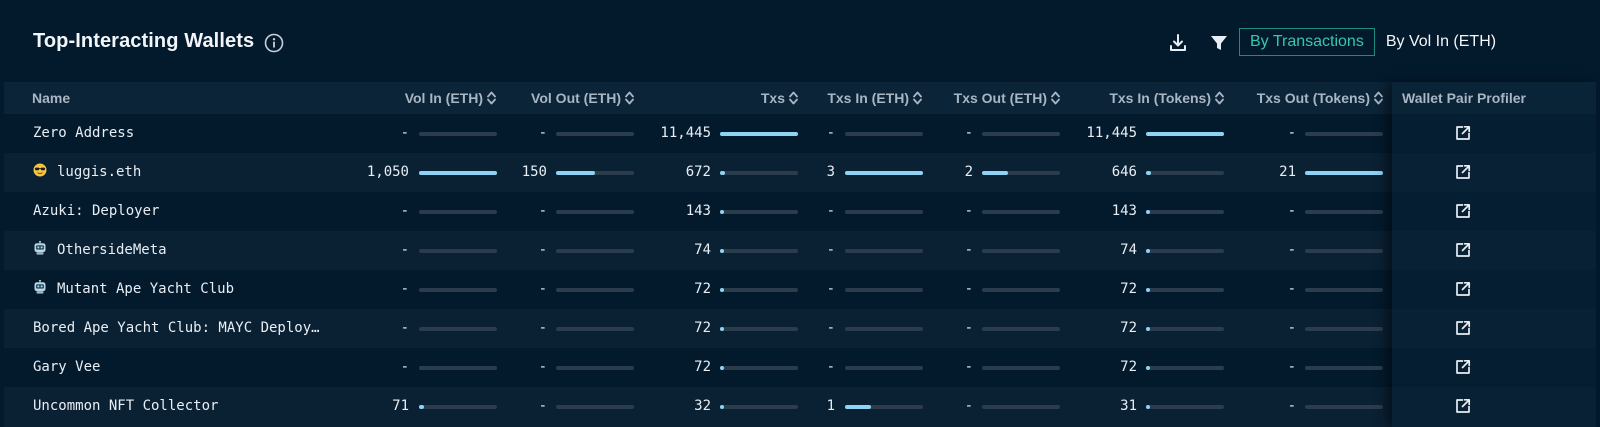 This screenshot has height=427, width=1600. What do you see at coordinates (133, 289) in the screenshot?
I see `wallet-name-cell: Mutant Ape Yacht Club` at bounding box center [133, 289].